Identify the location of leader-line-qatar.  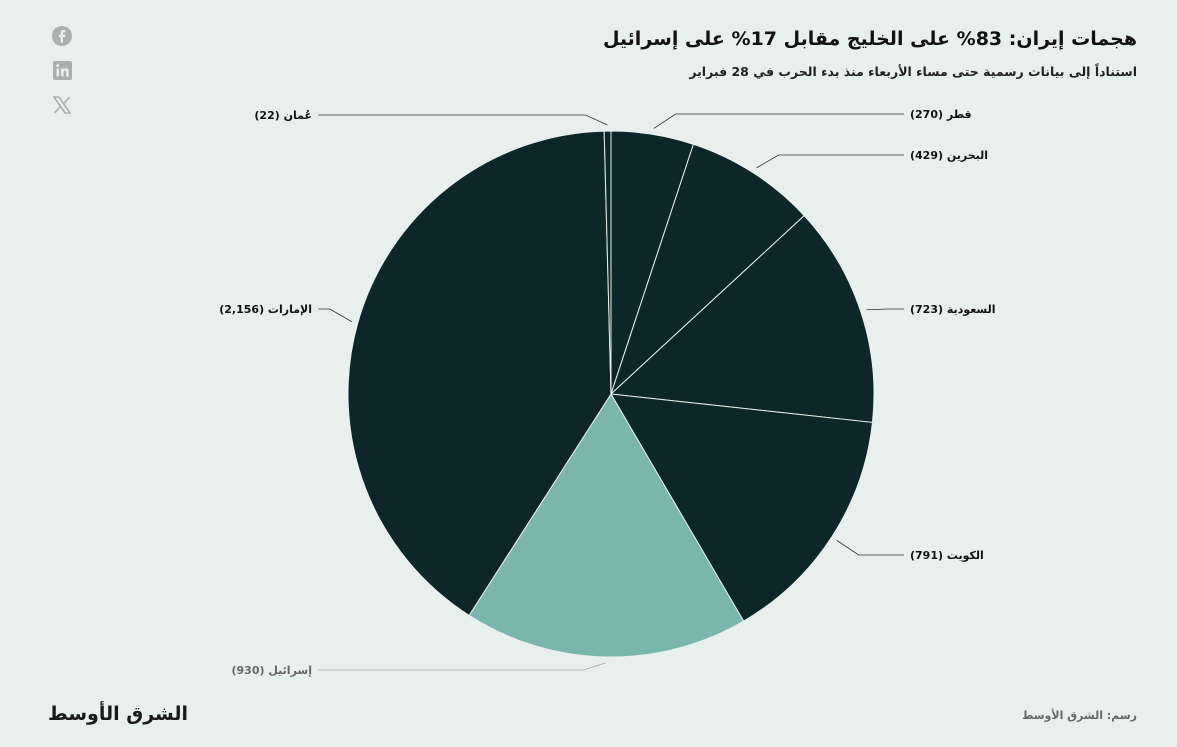
(778, 121).